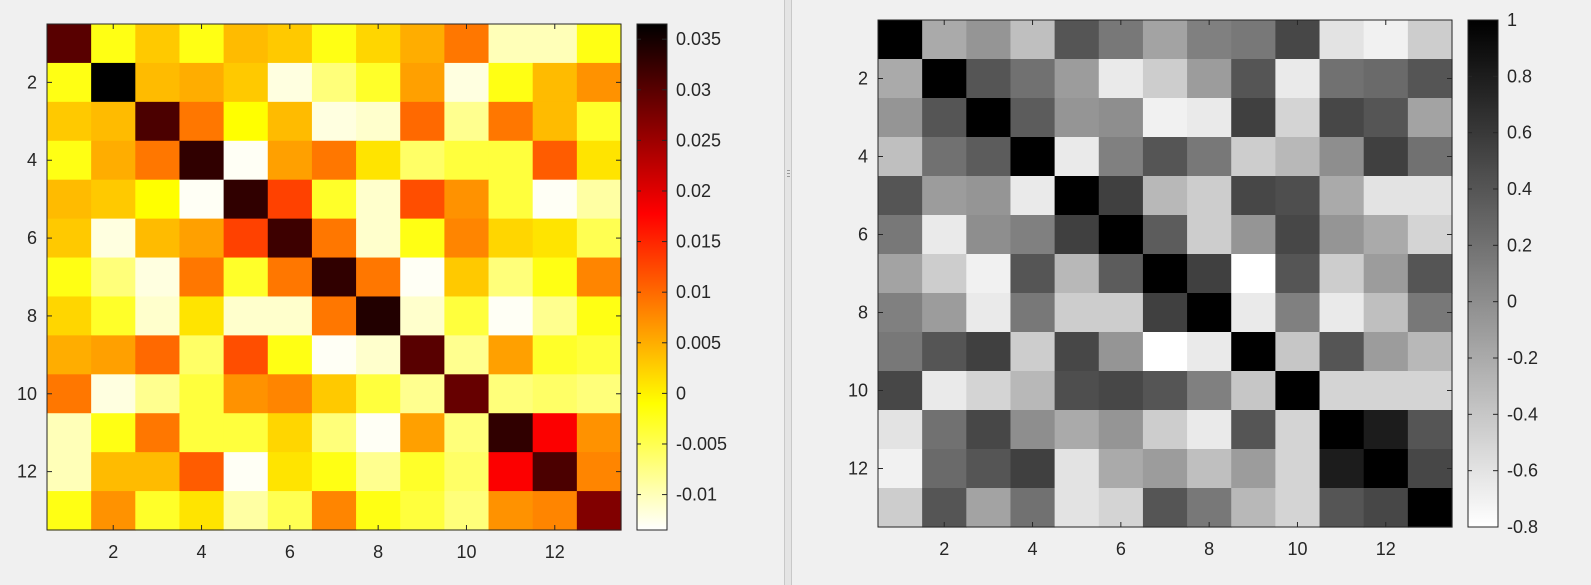  Describe the element at coordinates (698, 343) in the screenshot. I see `colorbar-tick-label: 0.005` at that location.